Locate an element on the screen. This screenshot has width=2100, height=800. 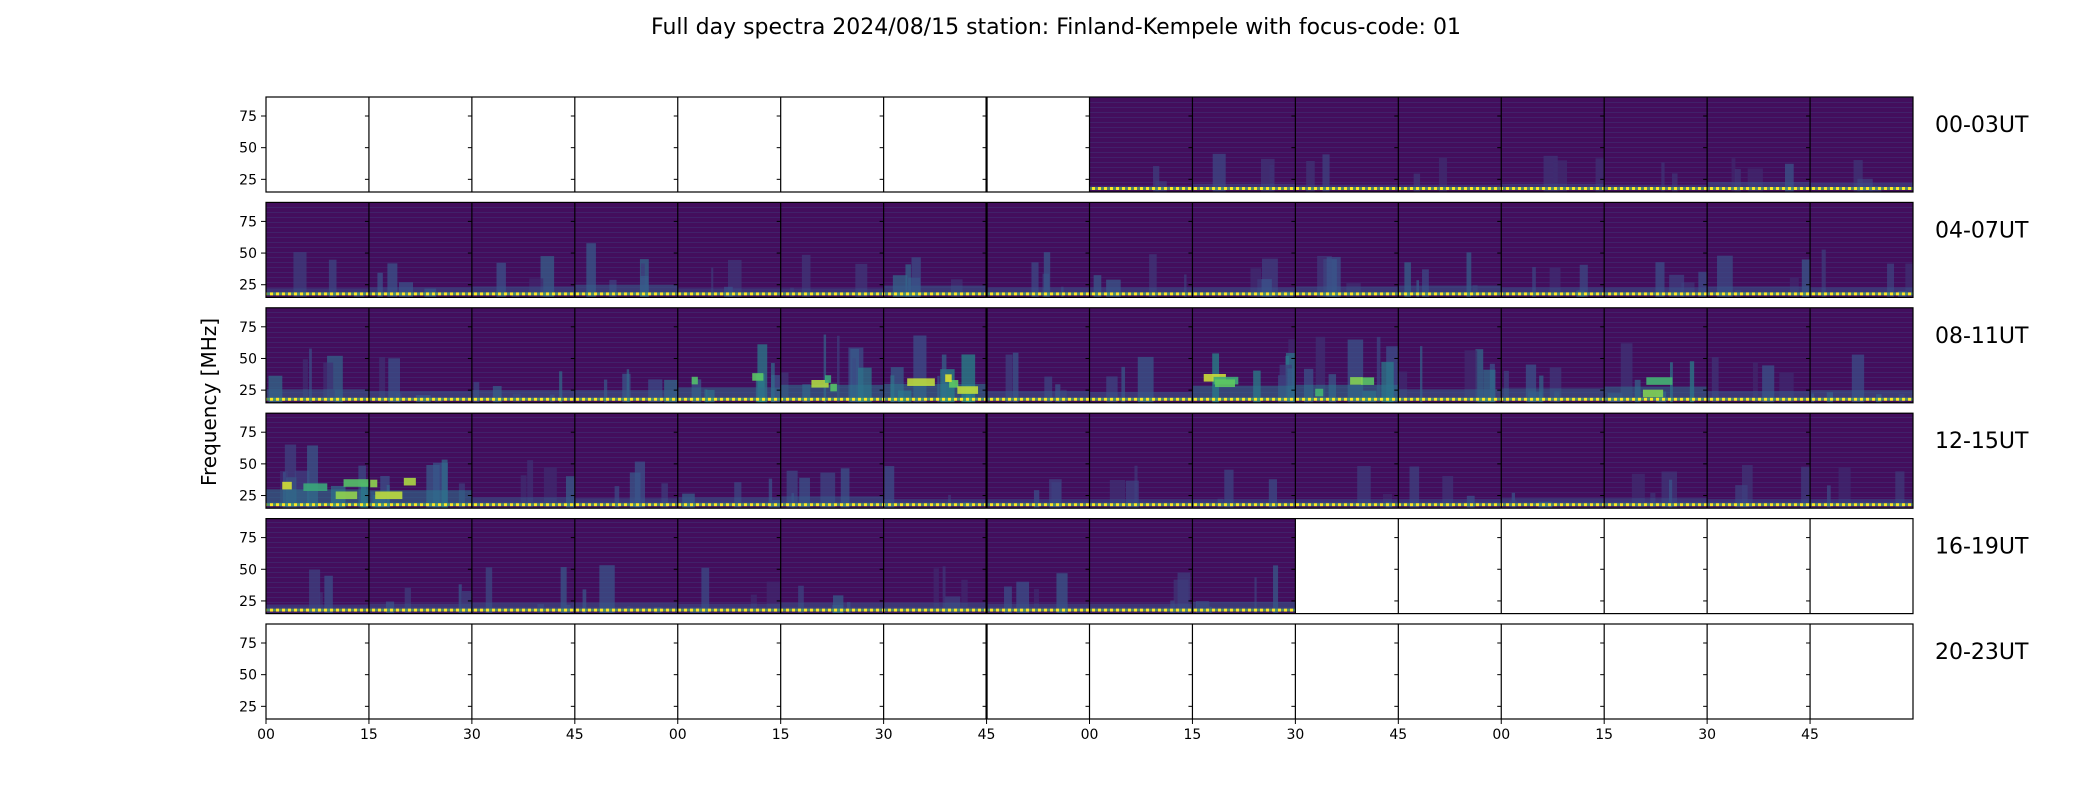
spectra-row: 75 50 25 16-19UT is located at coordinates (1134, 566).